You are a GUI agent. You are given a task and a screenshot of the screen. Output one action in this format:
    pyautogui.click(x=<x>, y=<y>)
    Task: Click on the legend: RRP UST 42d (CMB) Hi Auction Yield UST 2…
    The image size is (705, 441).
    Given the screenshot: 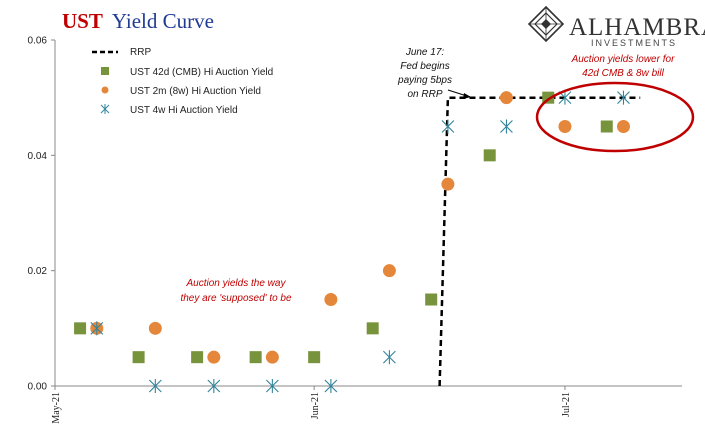 What is the action you would take?
    pyautogui.click(x=182, y=81)
    